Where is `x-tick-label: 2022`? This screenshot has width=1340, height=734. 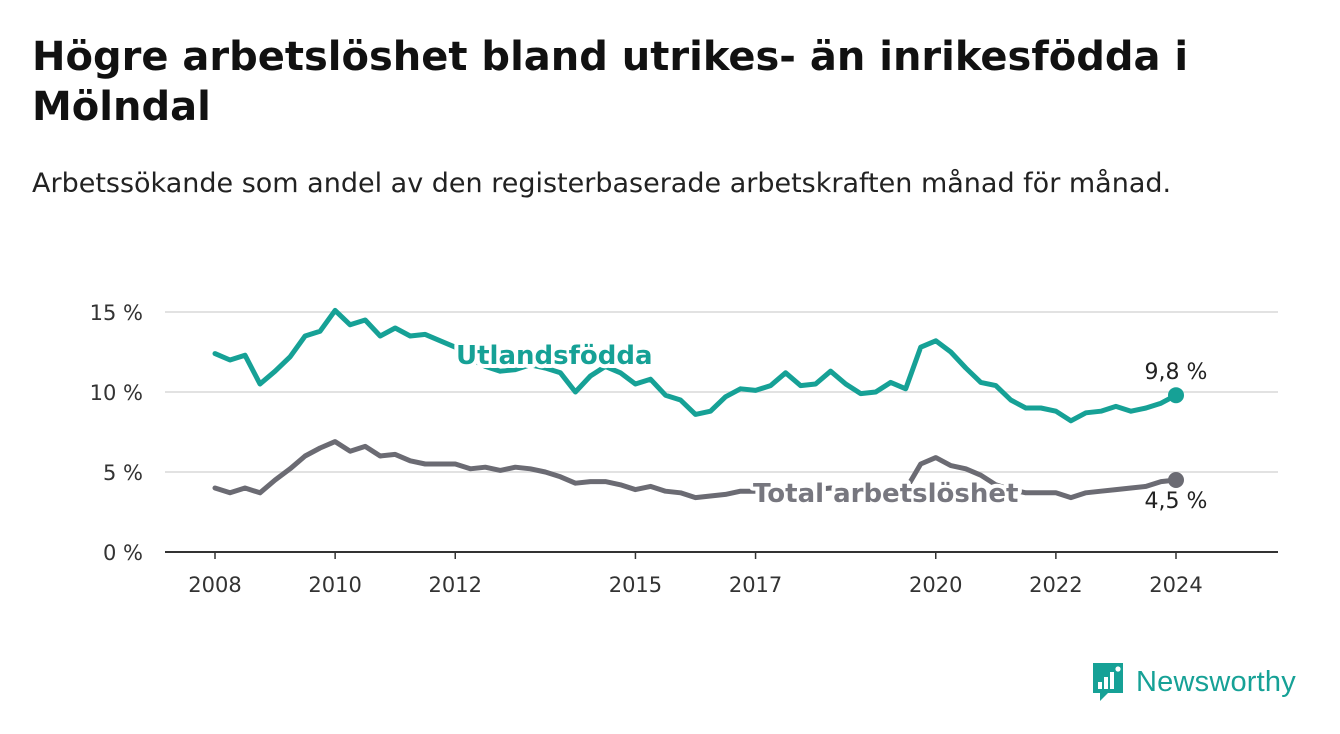 x-tick-label: 2022 is located at coordinates (1055, 585).